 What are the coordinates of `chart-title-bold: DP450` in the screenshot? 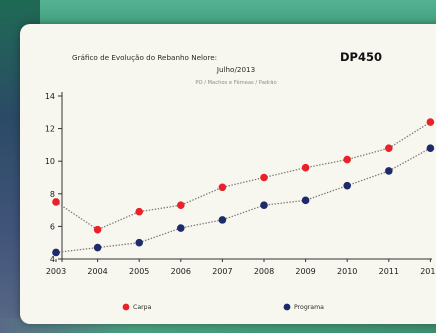 It's located at (361, 57).